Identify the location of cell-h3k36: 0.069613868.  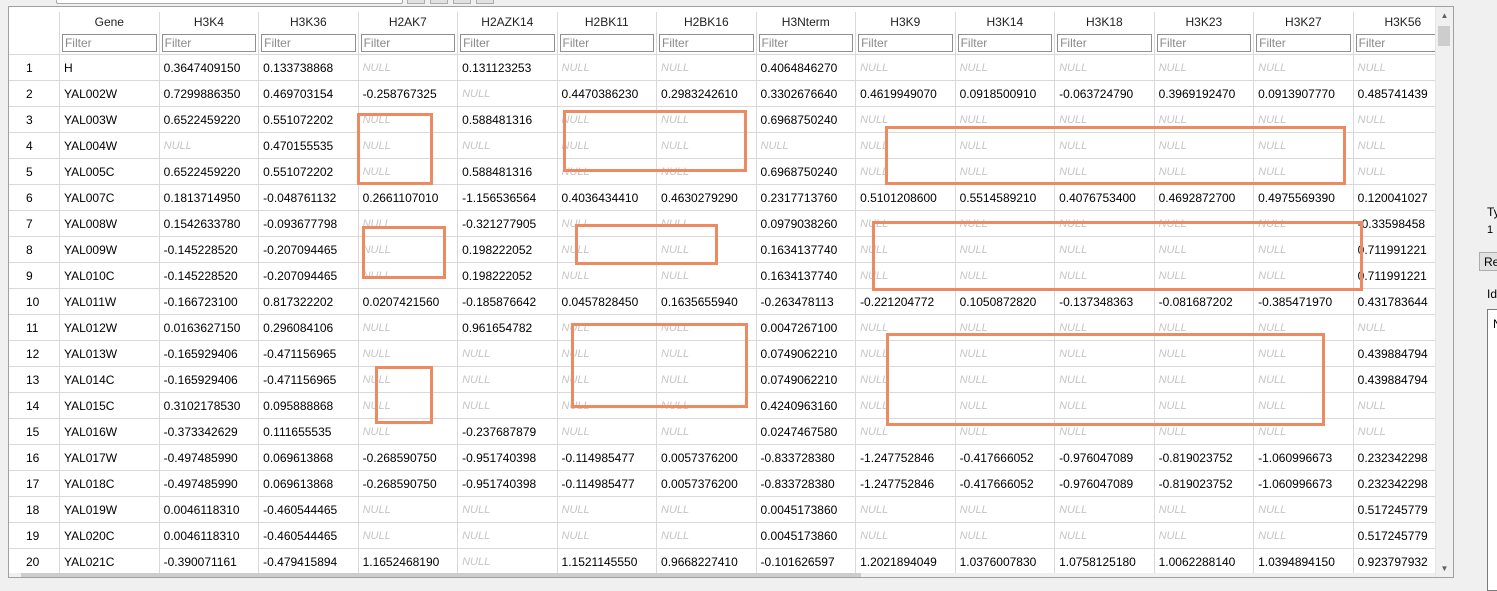
(308, 483).